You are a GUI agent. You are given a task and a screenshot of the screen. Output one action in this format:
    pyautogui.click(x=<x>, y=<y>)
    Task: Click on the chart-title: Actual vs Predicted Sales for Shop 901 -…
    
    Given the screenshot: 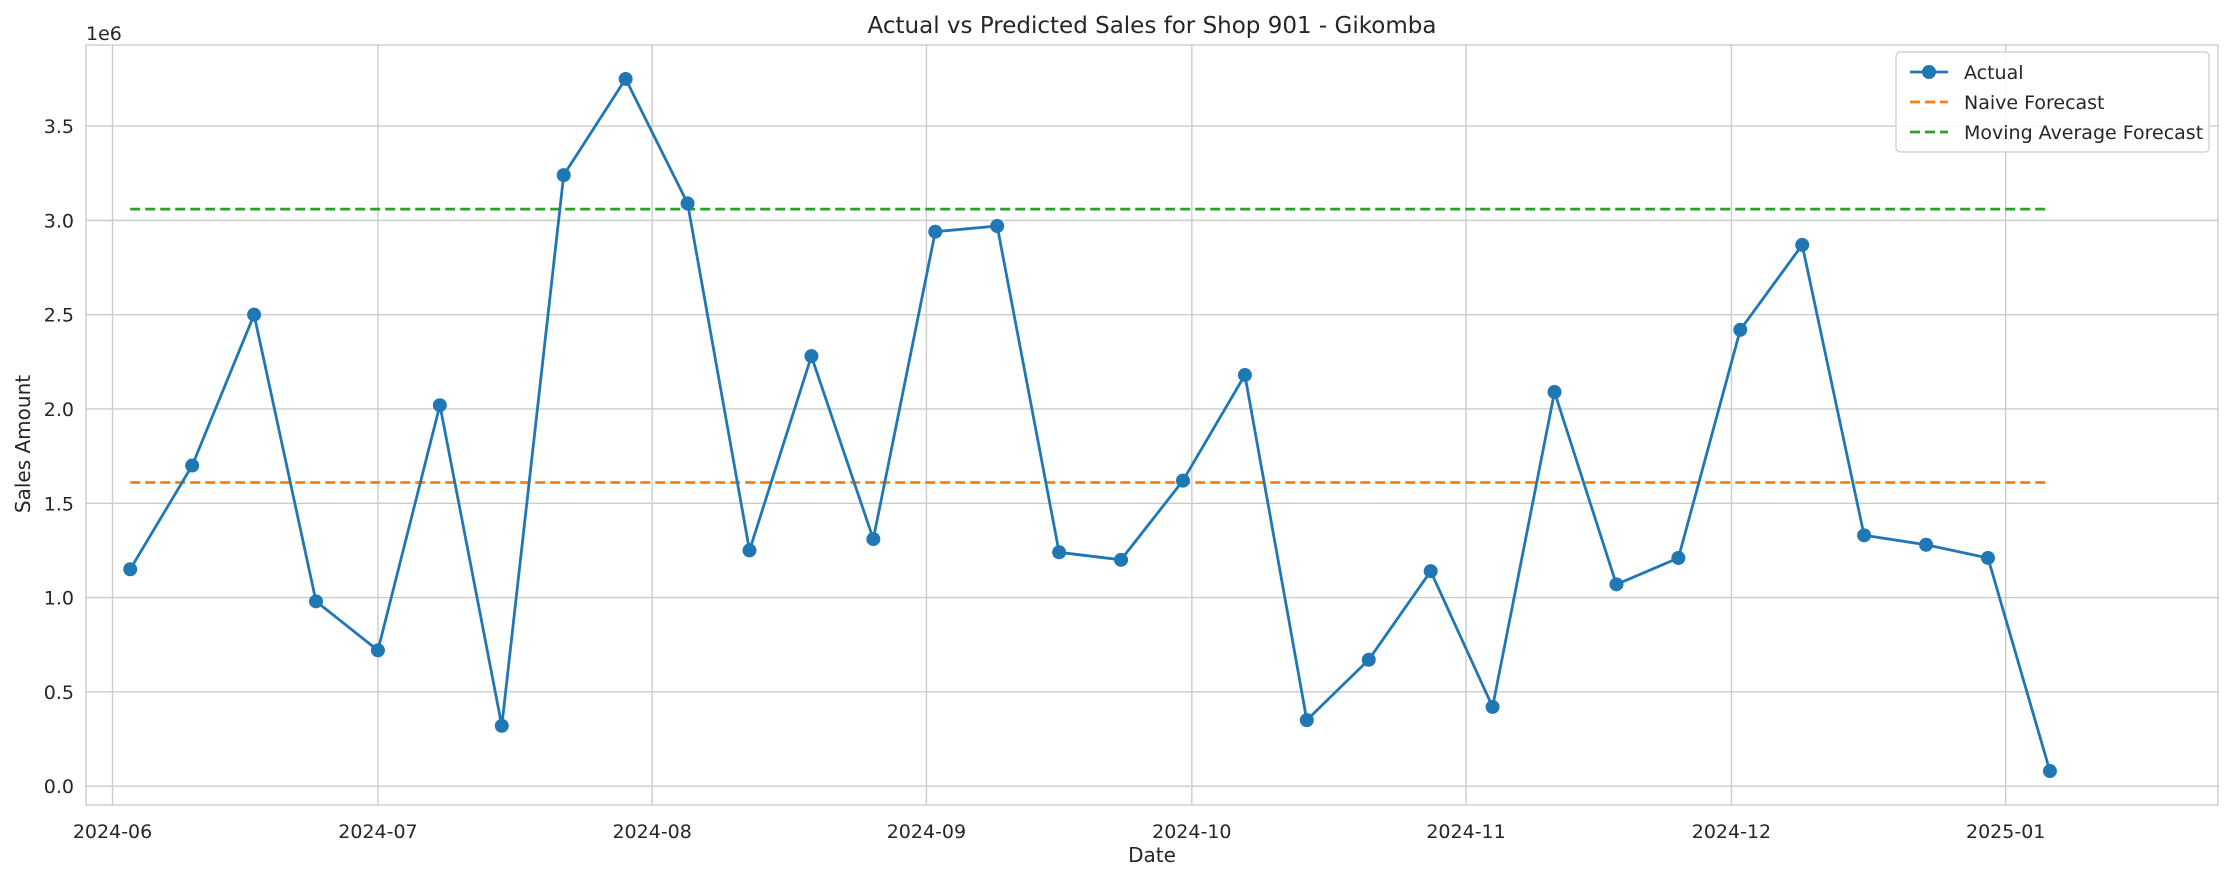 What is the action you would take?
    pyautogui.click(x=1152, y=26)
    